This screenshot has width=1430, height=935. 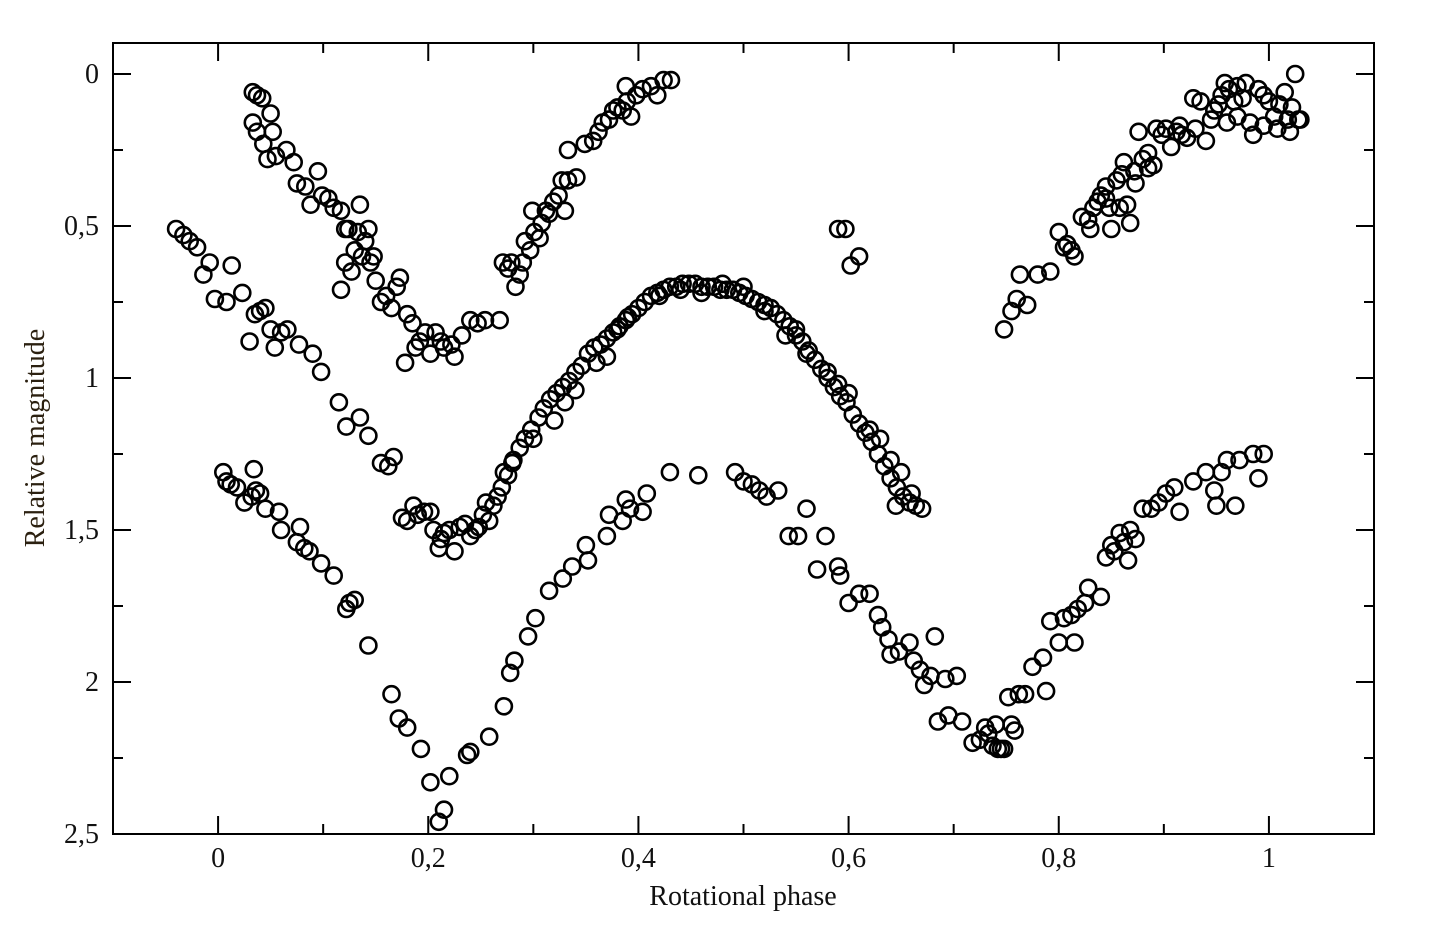 What do you see at coordinates (35, 438) in the screenshot?
I see `y-axis-title: Relative magnitude` at bounding box center [35, 438].